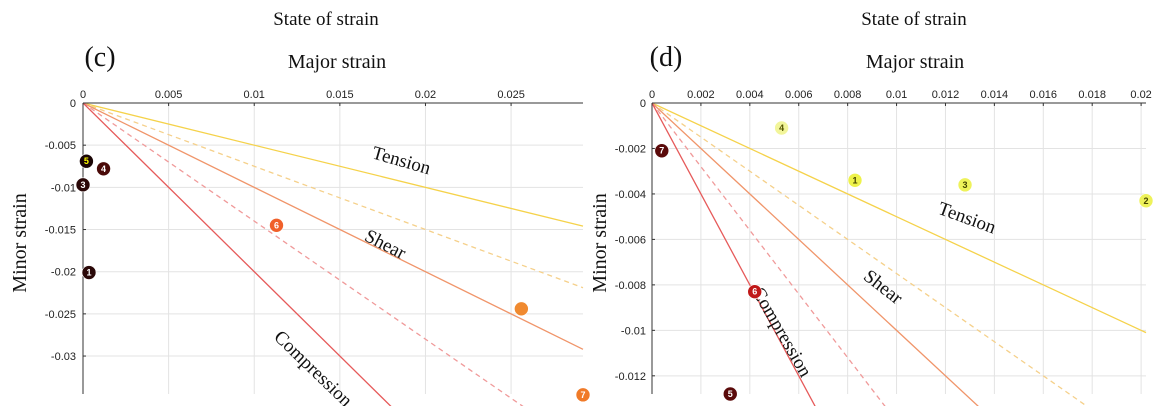 This screenshot has height=406, width=1168. I want to click on x-tick-label: 0.012, so click(946, 95).